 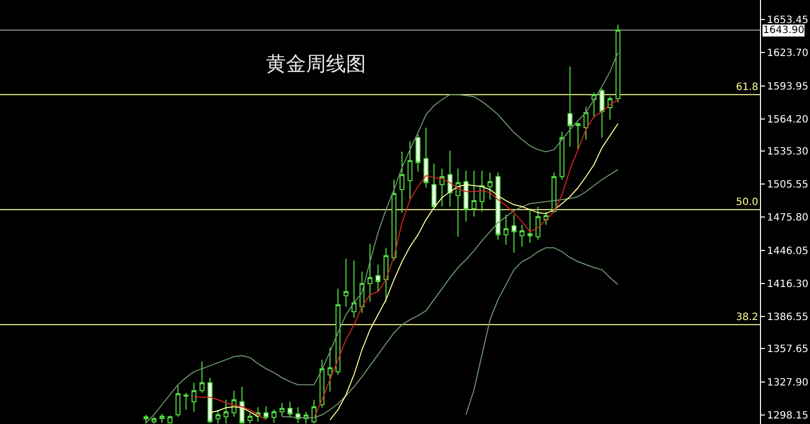 I want to click on y-tick-label: 1535.30, so click(x=787, y=152).